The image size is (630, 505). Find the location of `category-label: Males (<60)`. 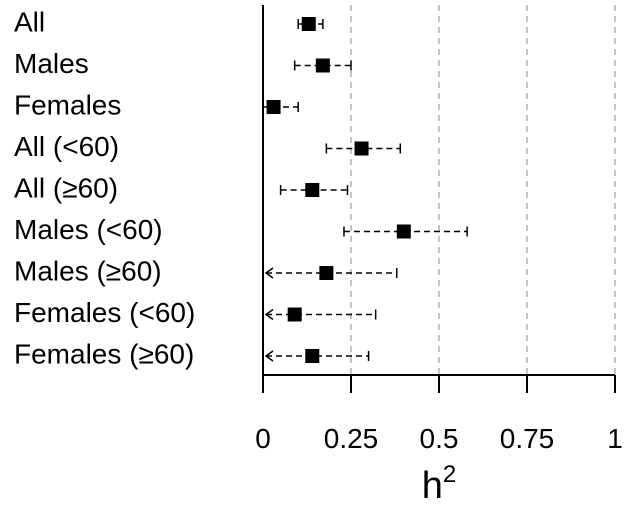

category-label: Males (<60) is located at coordinates (88, 229).